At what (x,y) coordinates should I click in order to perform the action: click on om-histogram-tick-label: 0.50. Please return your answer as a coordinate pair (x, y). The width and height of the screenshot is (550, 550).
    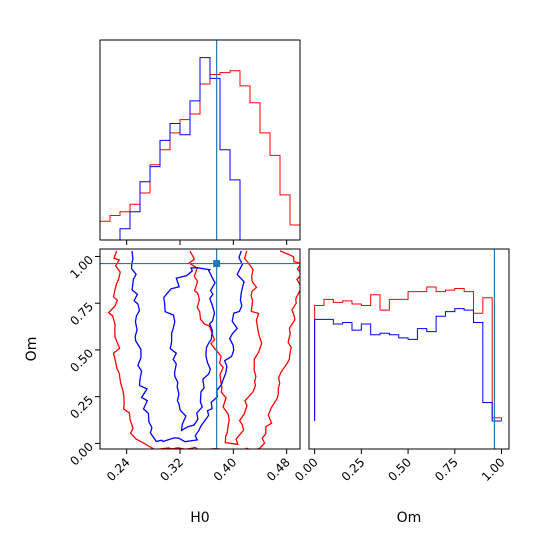
    Looking at the image, I should click on (399, 469).